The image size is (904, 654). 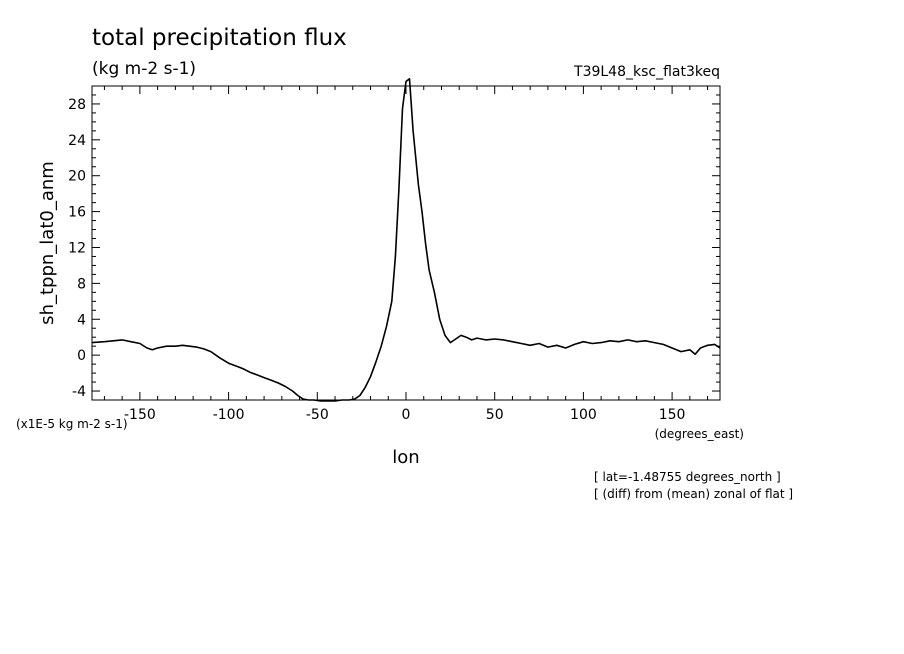 What do you see at coordinates (646, 72) in the screenshot?
I see `dataset-label: T39L48_ksc_flat3keq` at bounding box center [646, 72].